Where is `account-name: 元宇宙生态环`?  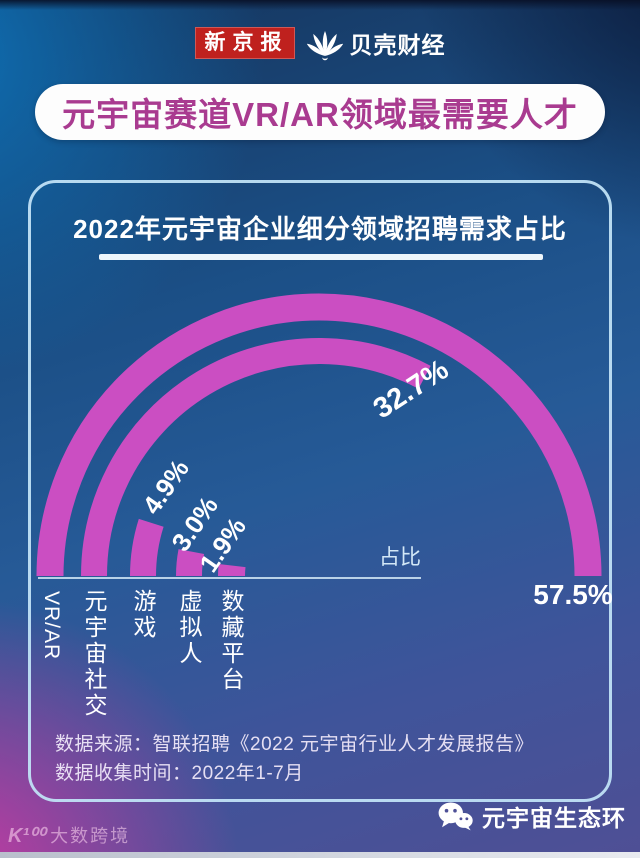 account-name: 元宇宙生态环 is located at coordinates (554, 818).